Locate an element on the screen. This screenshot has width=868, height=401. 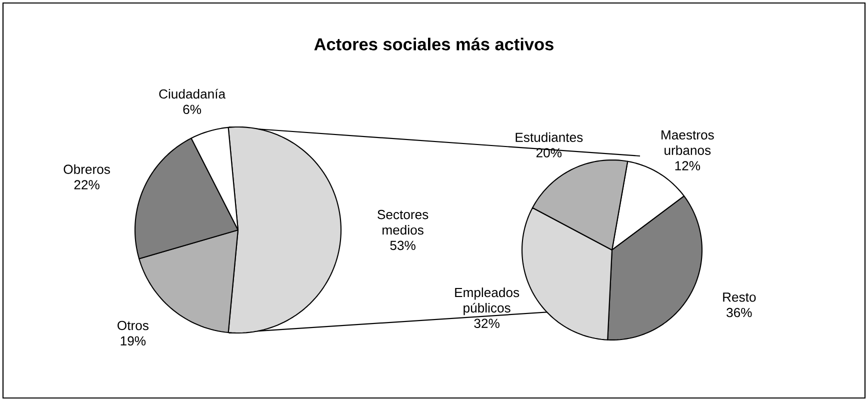
chart-title: Actores sociales más activos is located at coordinates (434, 44).